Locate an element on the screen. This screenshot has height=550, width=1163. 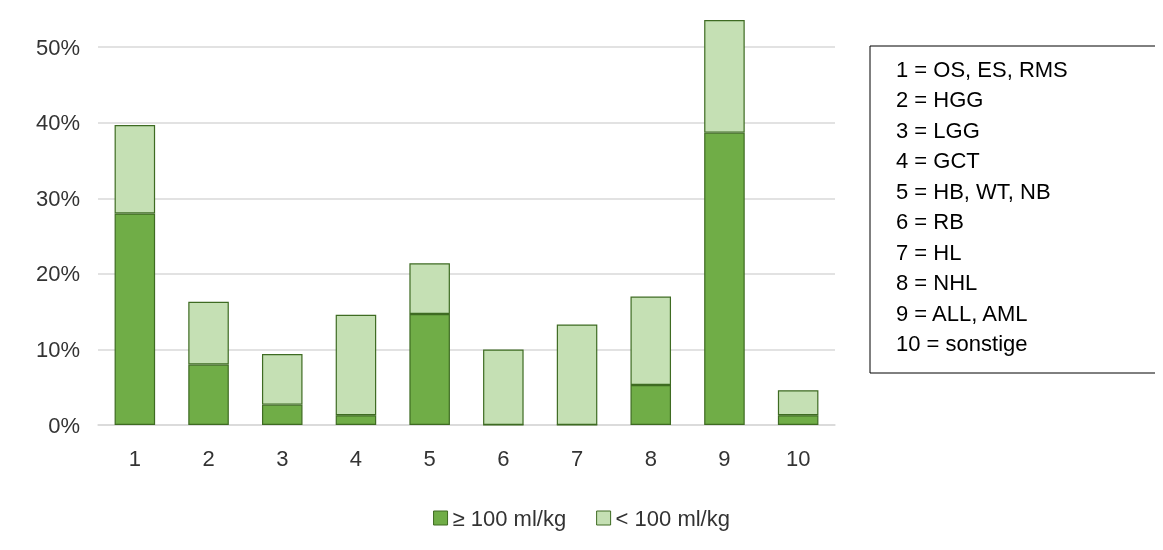
y-tick-label: 20% is located at coordinates (57, 274).